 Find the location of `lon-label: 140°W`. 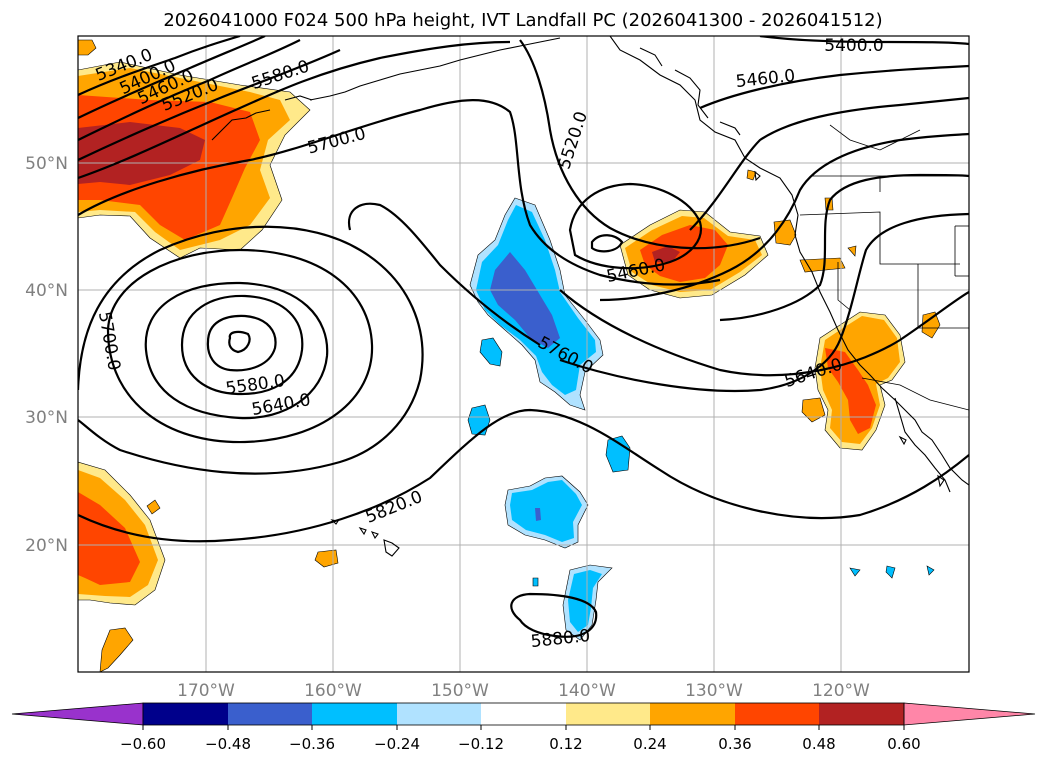

lon-label: 140°W is located at coordinates (587, 691).